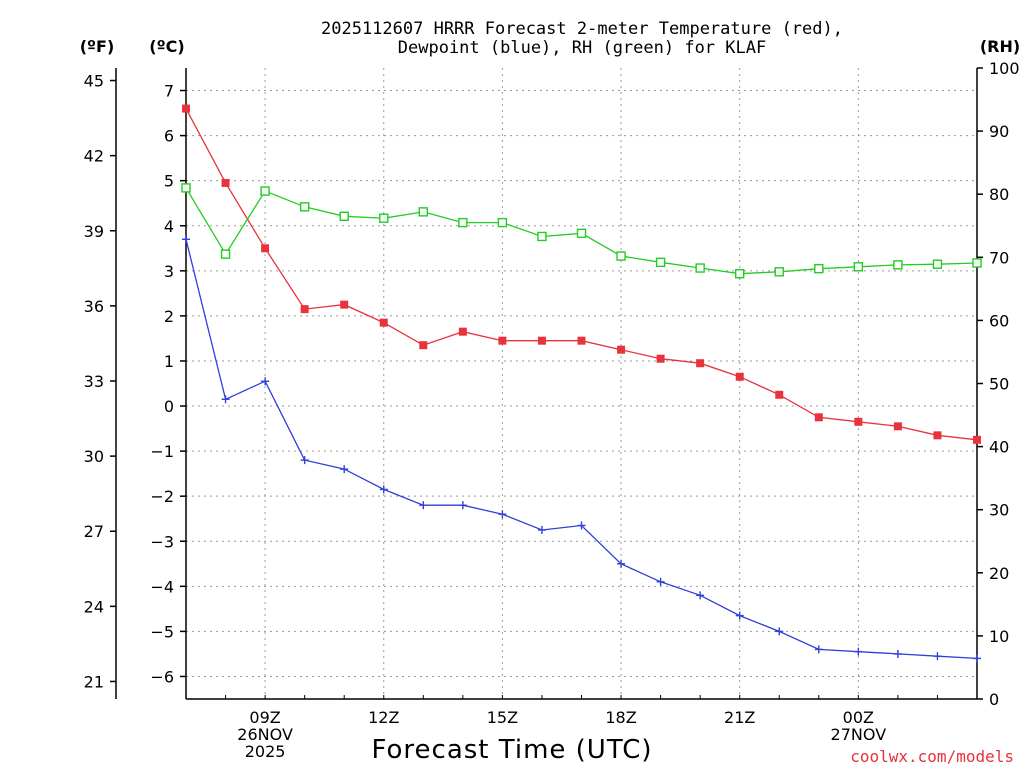 The image size is (1024, 768). Describe the element at coordinates (169, 91) in the screenshot. I see `celsius-tick-label: 7` at that location.